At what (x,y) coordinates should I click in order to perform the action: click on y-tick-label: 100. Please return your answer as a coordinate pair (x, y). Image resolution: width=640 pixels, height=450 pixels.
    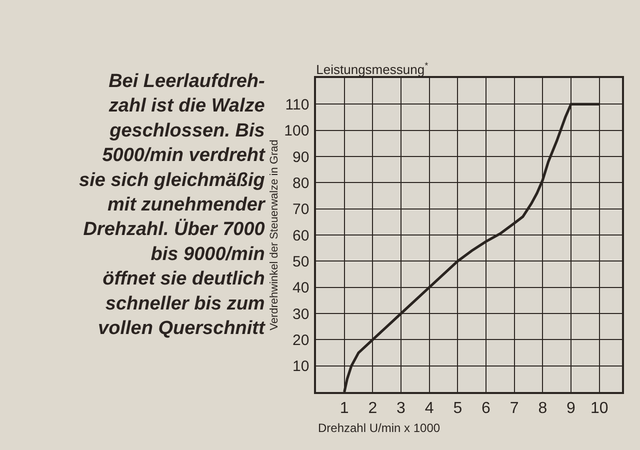
    Looking at the image, I should click on (297, 131).